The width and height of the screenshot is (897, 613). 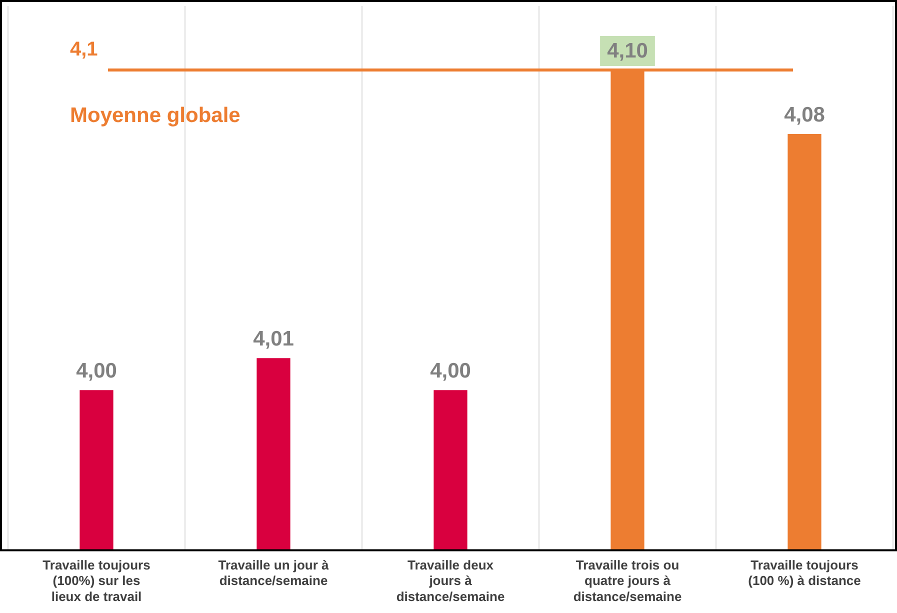 What do you see at coordinates (155, 115) in the screenshot?
I see `annotation: Moyenne globale` at bounding box center [155, 115].